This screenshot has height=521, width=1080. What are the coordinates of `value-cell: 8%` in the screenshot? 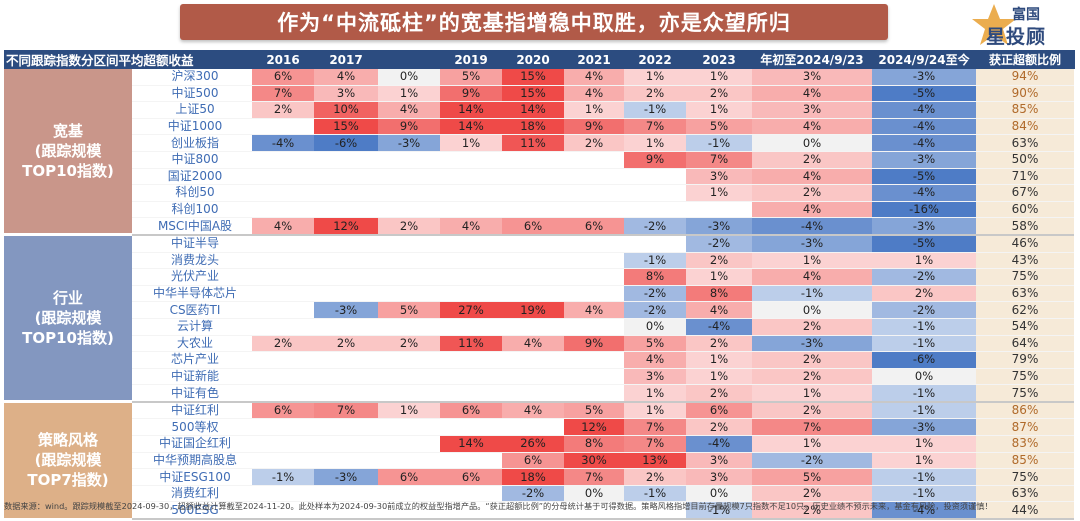 It's located at (719, 294).